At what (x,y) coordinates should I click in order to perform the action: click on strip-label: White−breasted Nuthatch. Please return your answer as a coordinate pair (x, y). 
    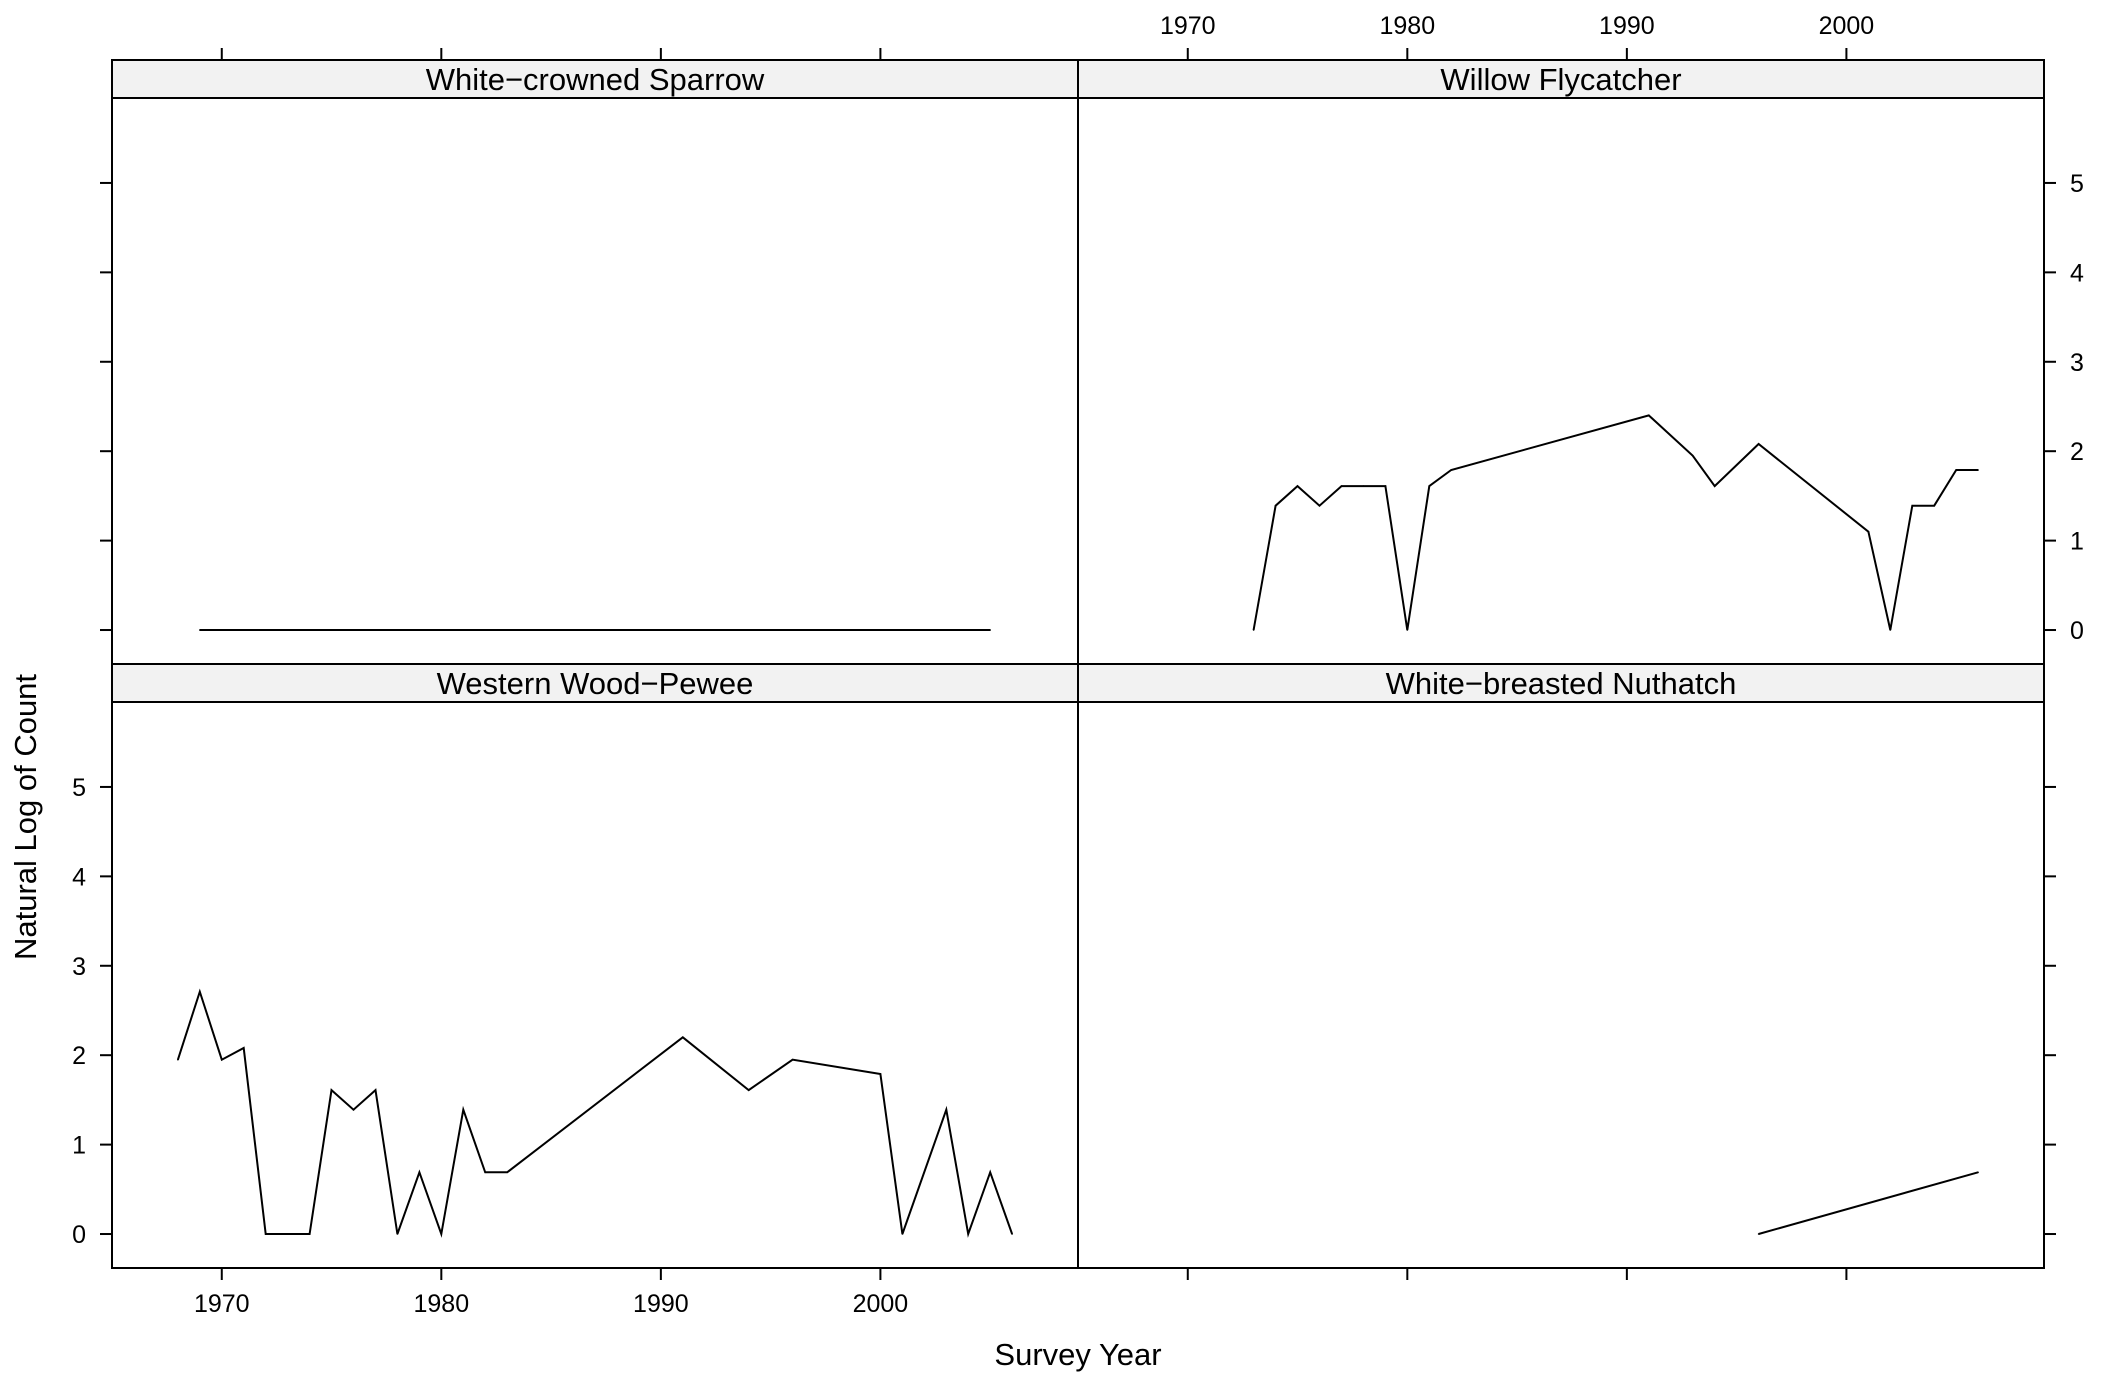
    Looking at the image, I should click on (1561, 683).